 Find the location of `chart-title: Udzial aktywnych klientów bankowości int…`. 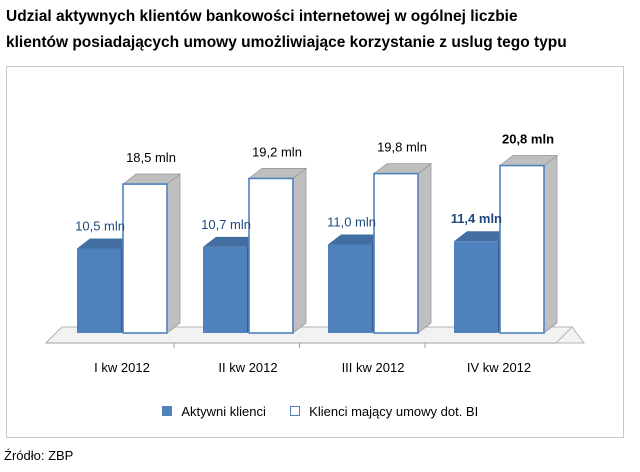

chart-title: Udzial aktywnych klientów bankowości int… is located at coordinates (322, 30).